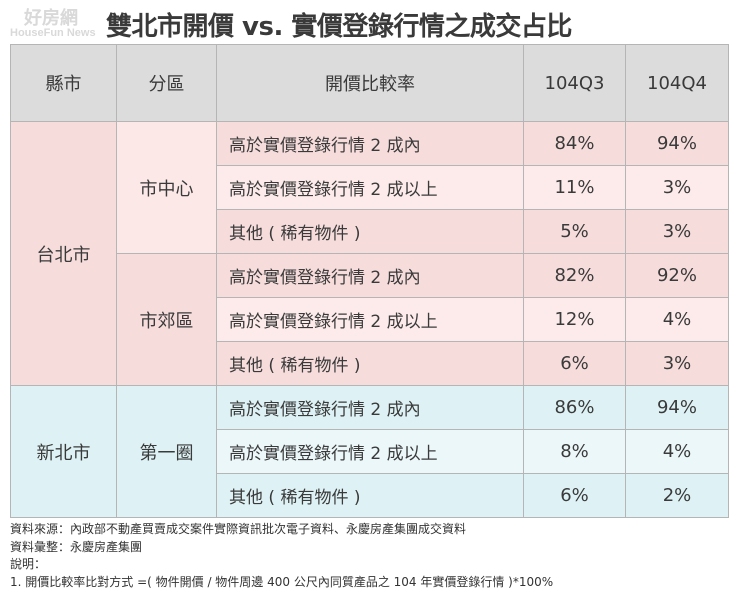 Image resolution: width=738 pixels, height=593 pixels. Describe the element at coordinates (574, 231) in the screenshot. I see `q3-cell: 5%` at that location.